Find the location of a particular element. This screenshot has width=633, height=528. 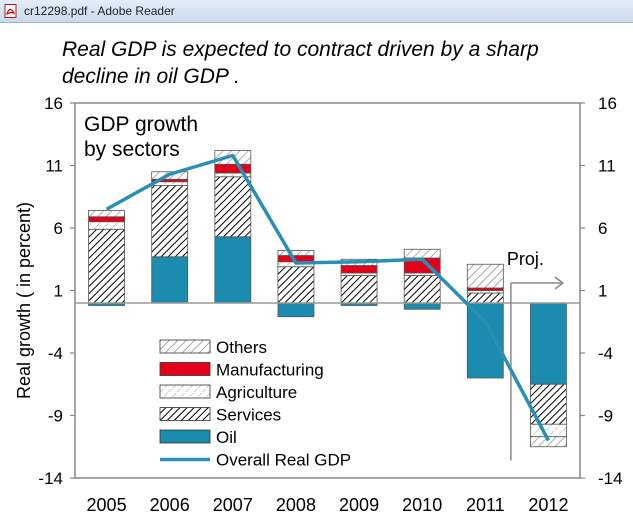

y-tick-label: -4 is located at coordinates (55, 353).